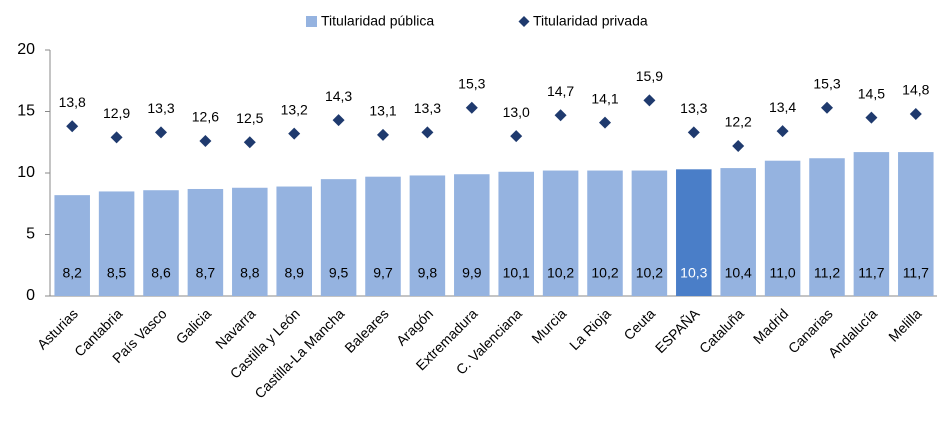  What do you see at coordinates (366, 330) in the screenshot?
I see `x-tick-label: Baleares` at bounding box center [366, 330].